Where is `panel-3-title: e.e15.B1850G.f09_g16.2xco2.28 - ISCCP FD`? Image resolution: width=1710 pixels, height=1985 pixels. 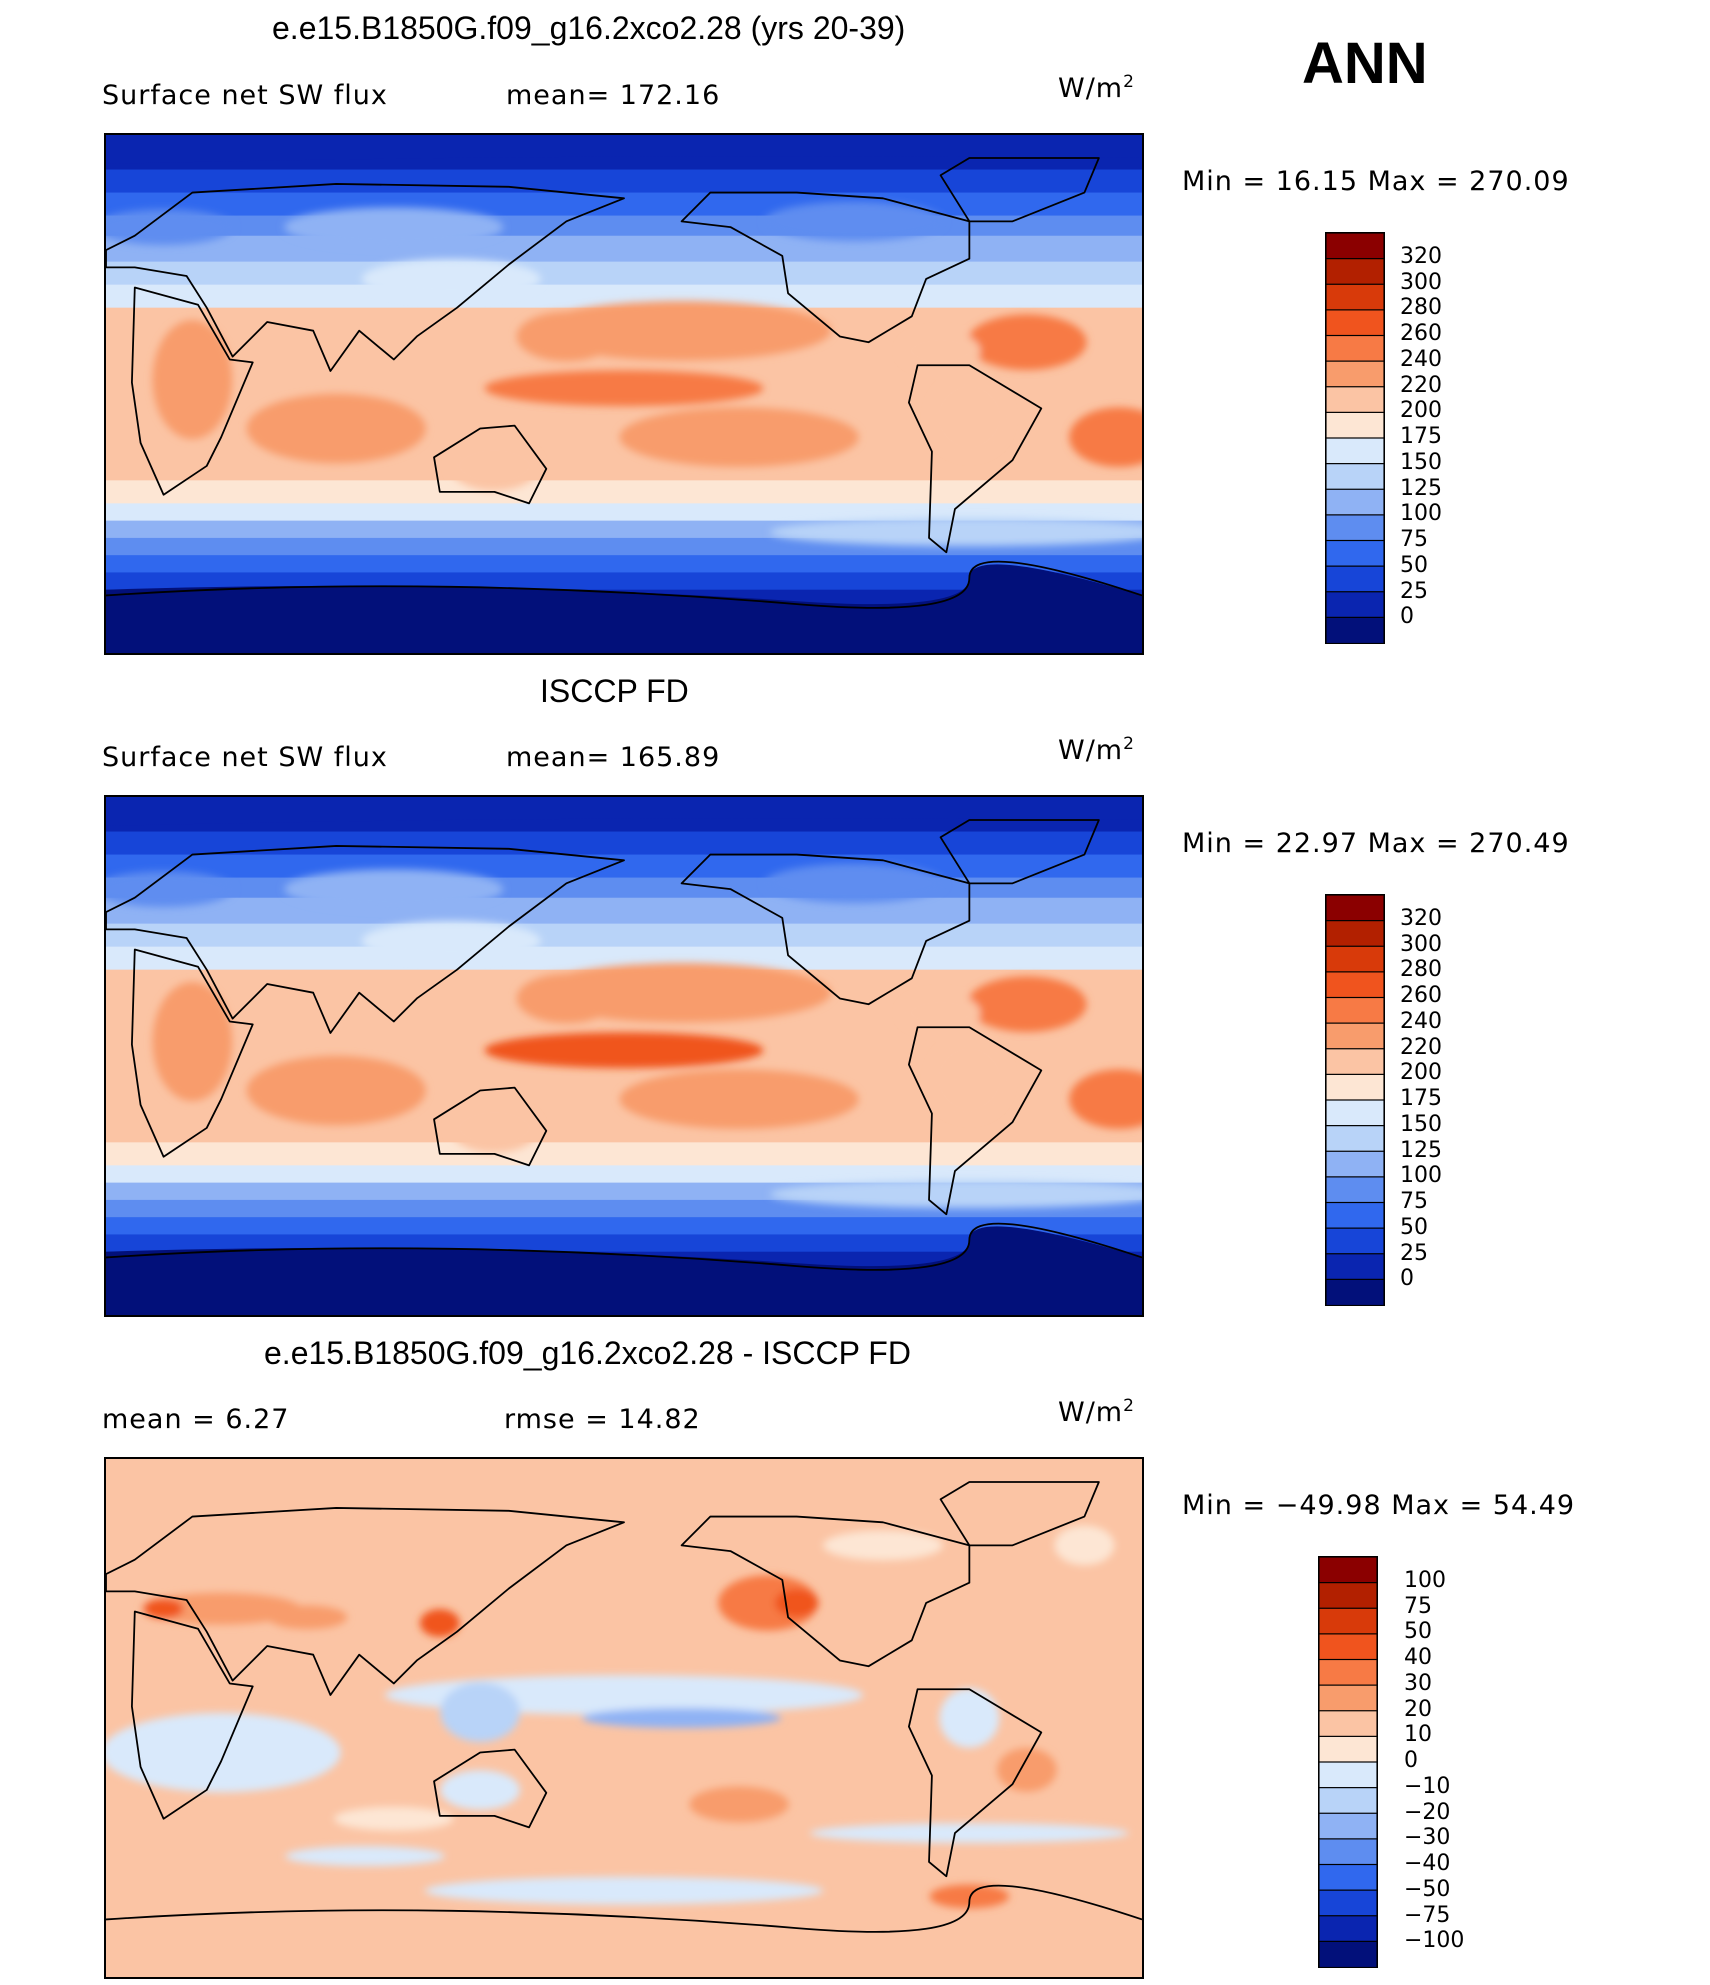 panel-3-title: e.e15.B1850G.f09_g16.2xco2.28 - ISCCP FD is located at coordinates (587, 1353).